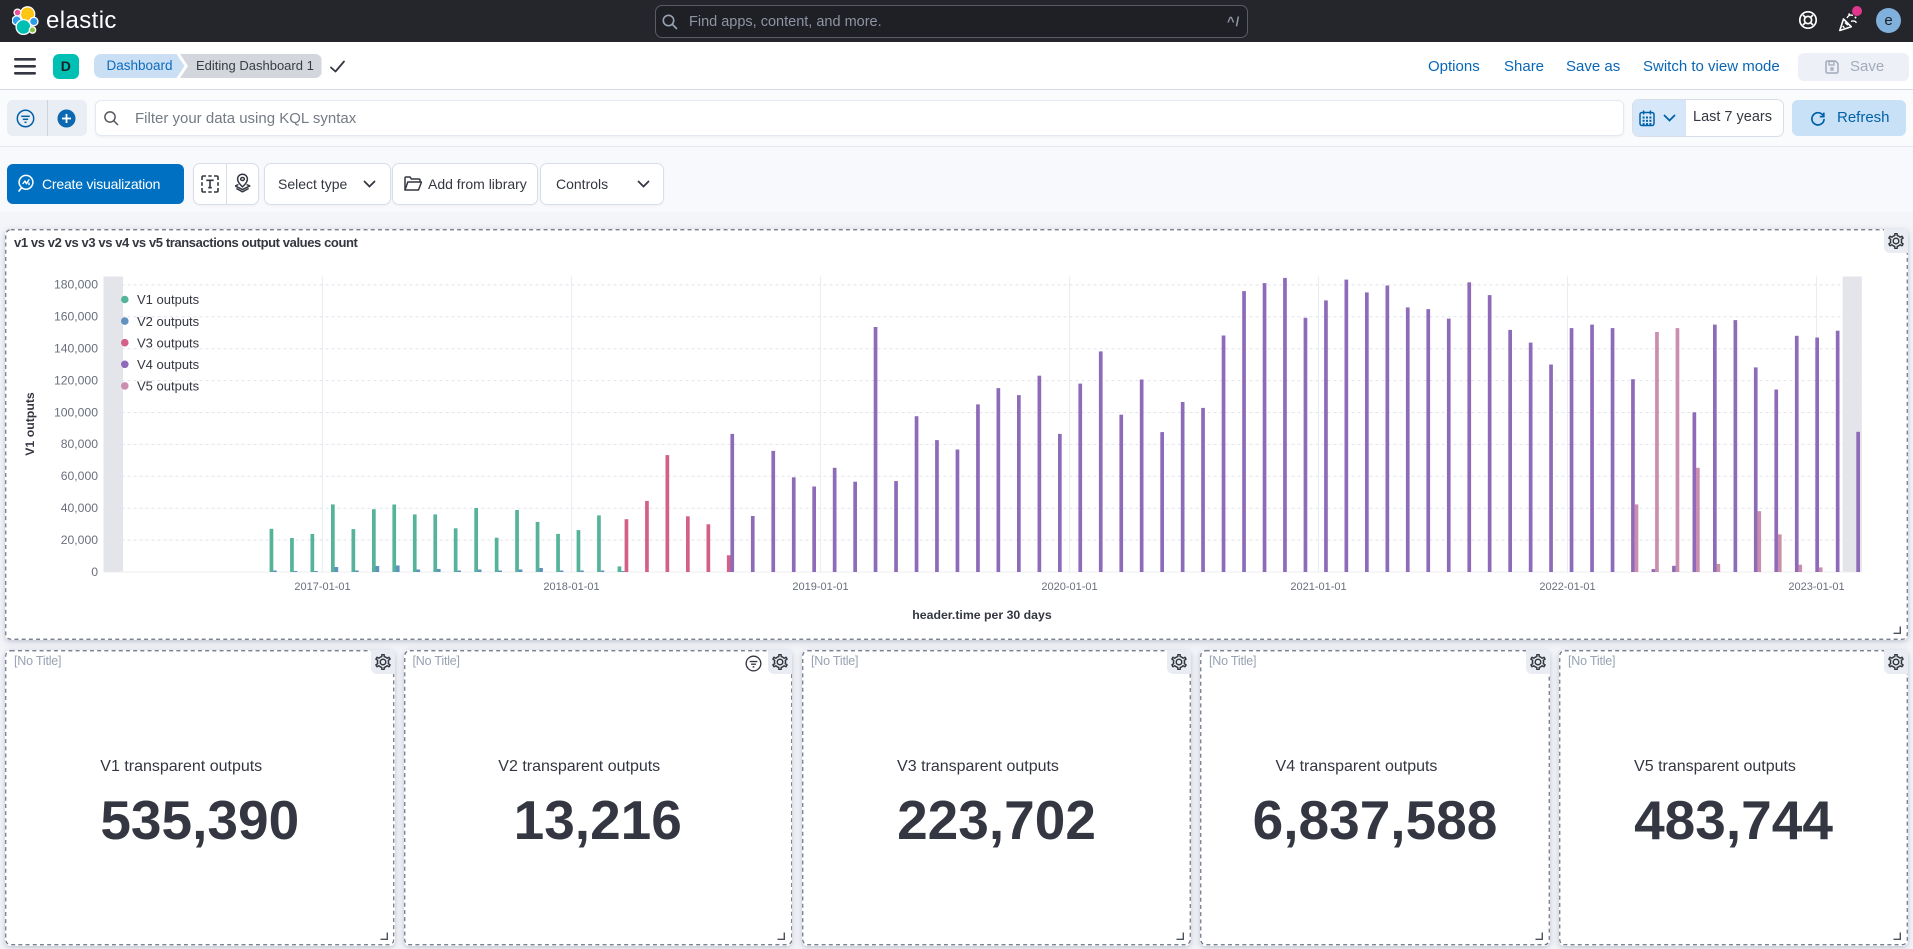  Describe the element at coordinates (168, 342) in the screenshot. I see `svg-text: V3 outputs` at that location.